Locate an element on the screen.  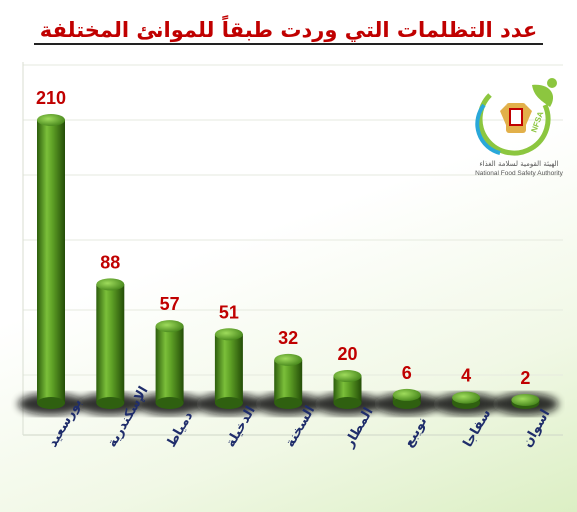
value-label: 6 is located at coordinates (407, 373).